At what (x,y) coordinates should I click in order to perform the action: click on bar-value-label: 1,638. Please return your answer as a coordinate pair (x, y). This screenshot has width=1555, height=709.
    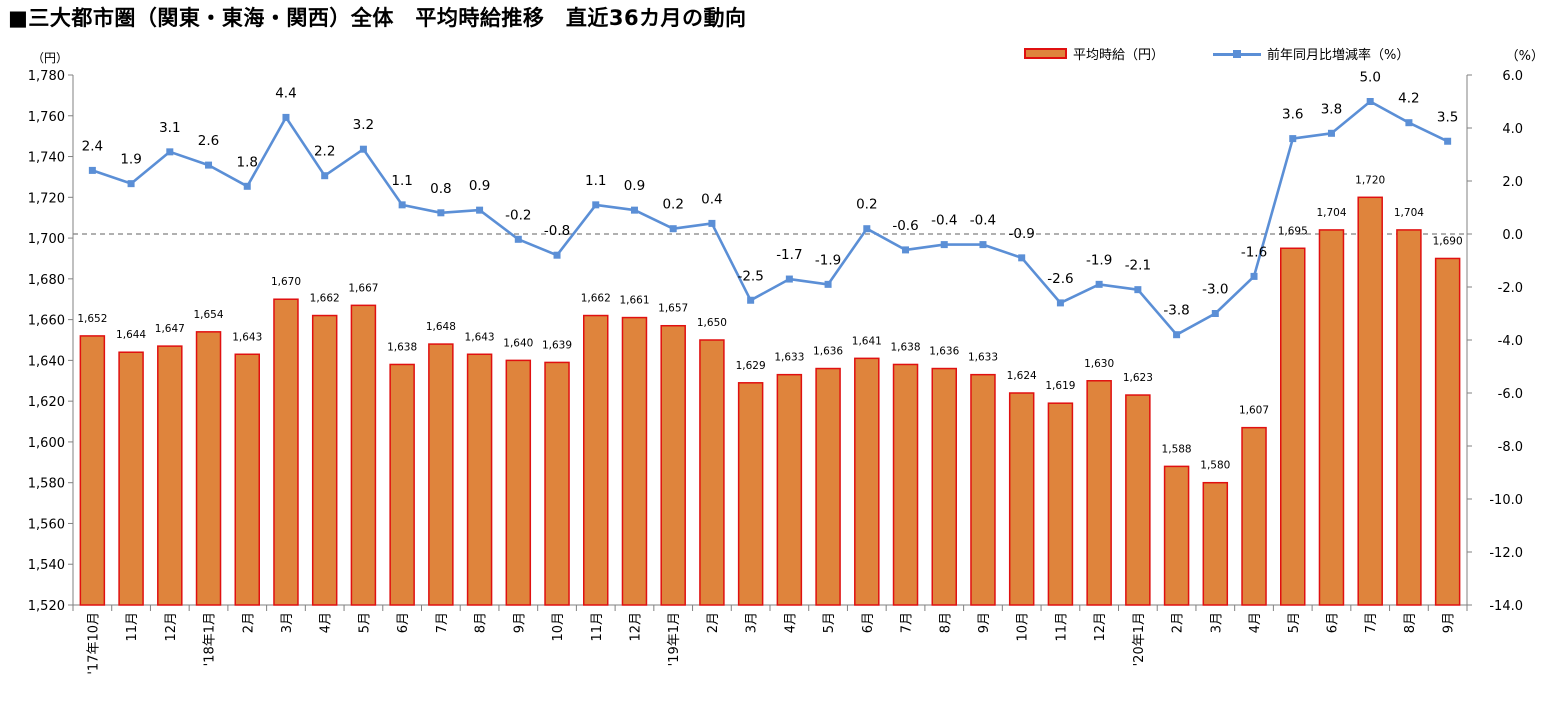
    Looking at the image, I should click on (402, 347).